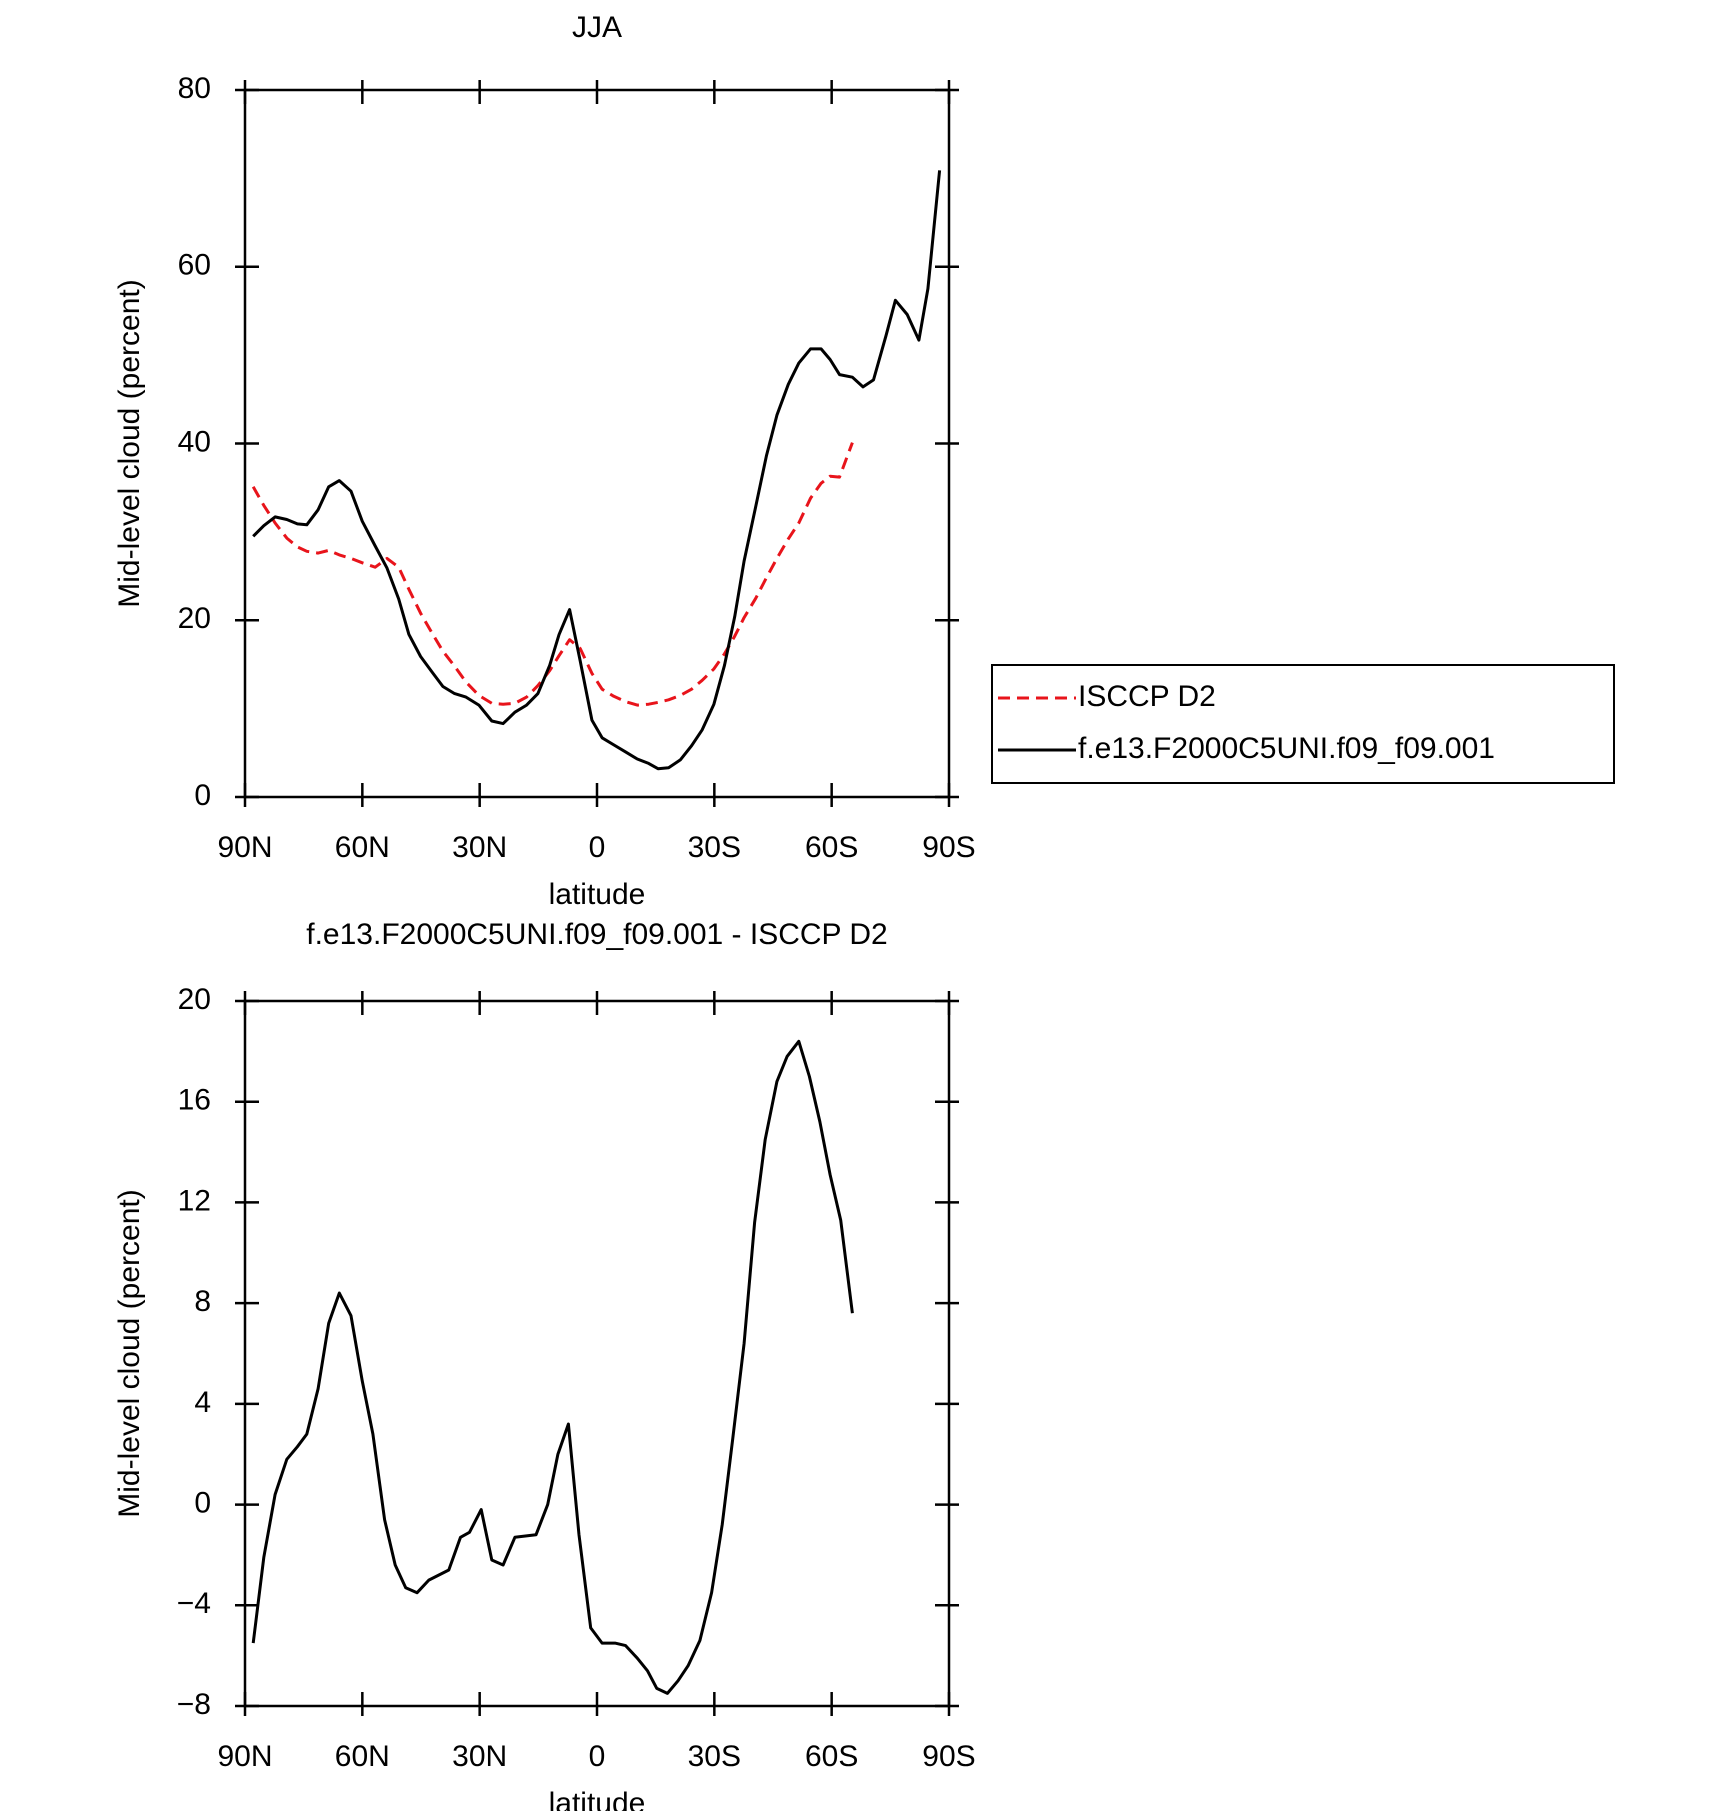 The width and height of the screenshot is (1710, 1811). Describe the element at coordinates (1286, 748) in the screenshot. I see `legend-label: f.e13.F2000C5UNI.f09_f09.001` at that location.